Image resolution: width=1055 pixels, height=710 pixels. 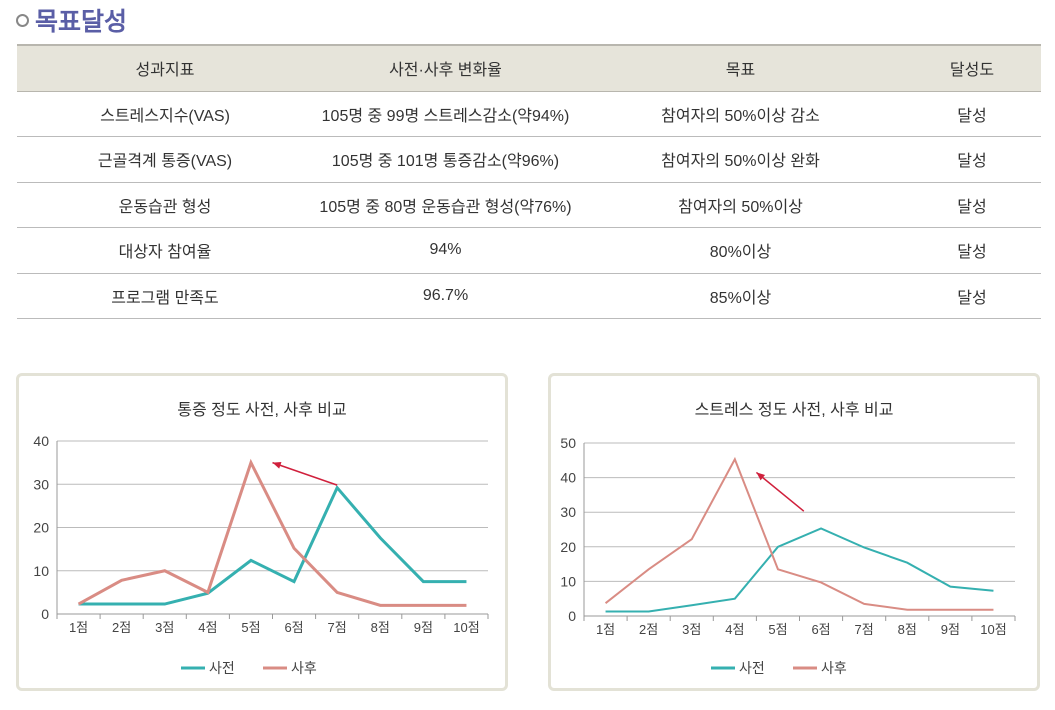 What do you see at coordinates (81, 22) in the screenshot?
I see `section-title: 목표달성` at bounding box center [81, 22].